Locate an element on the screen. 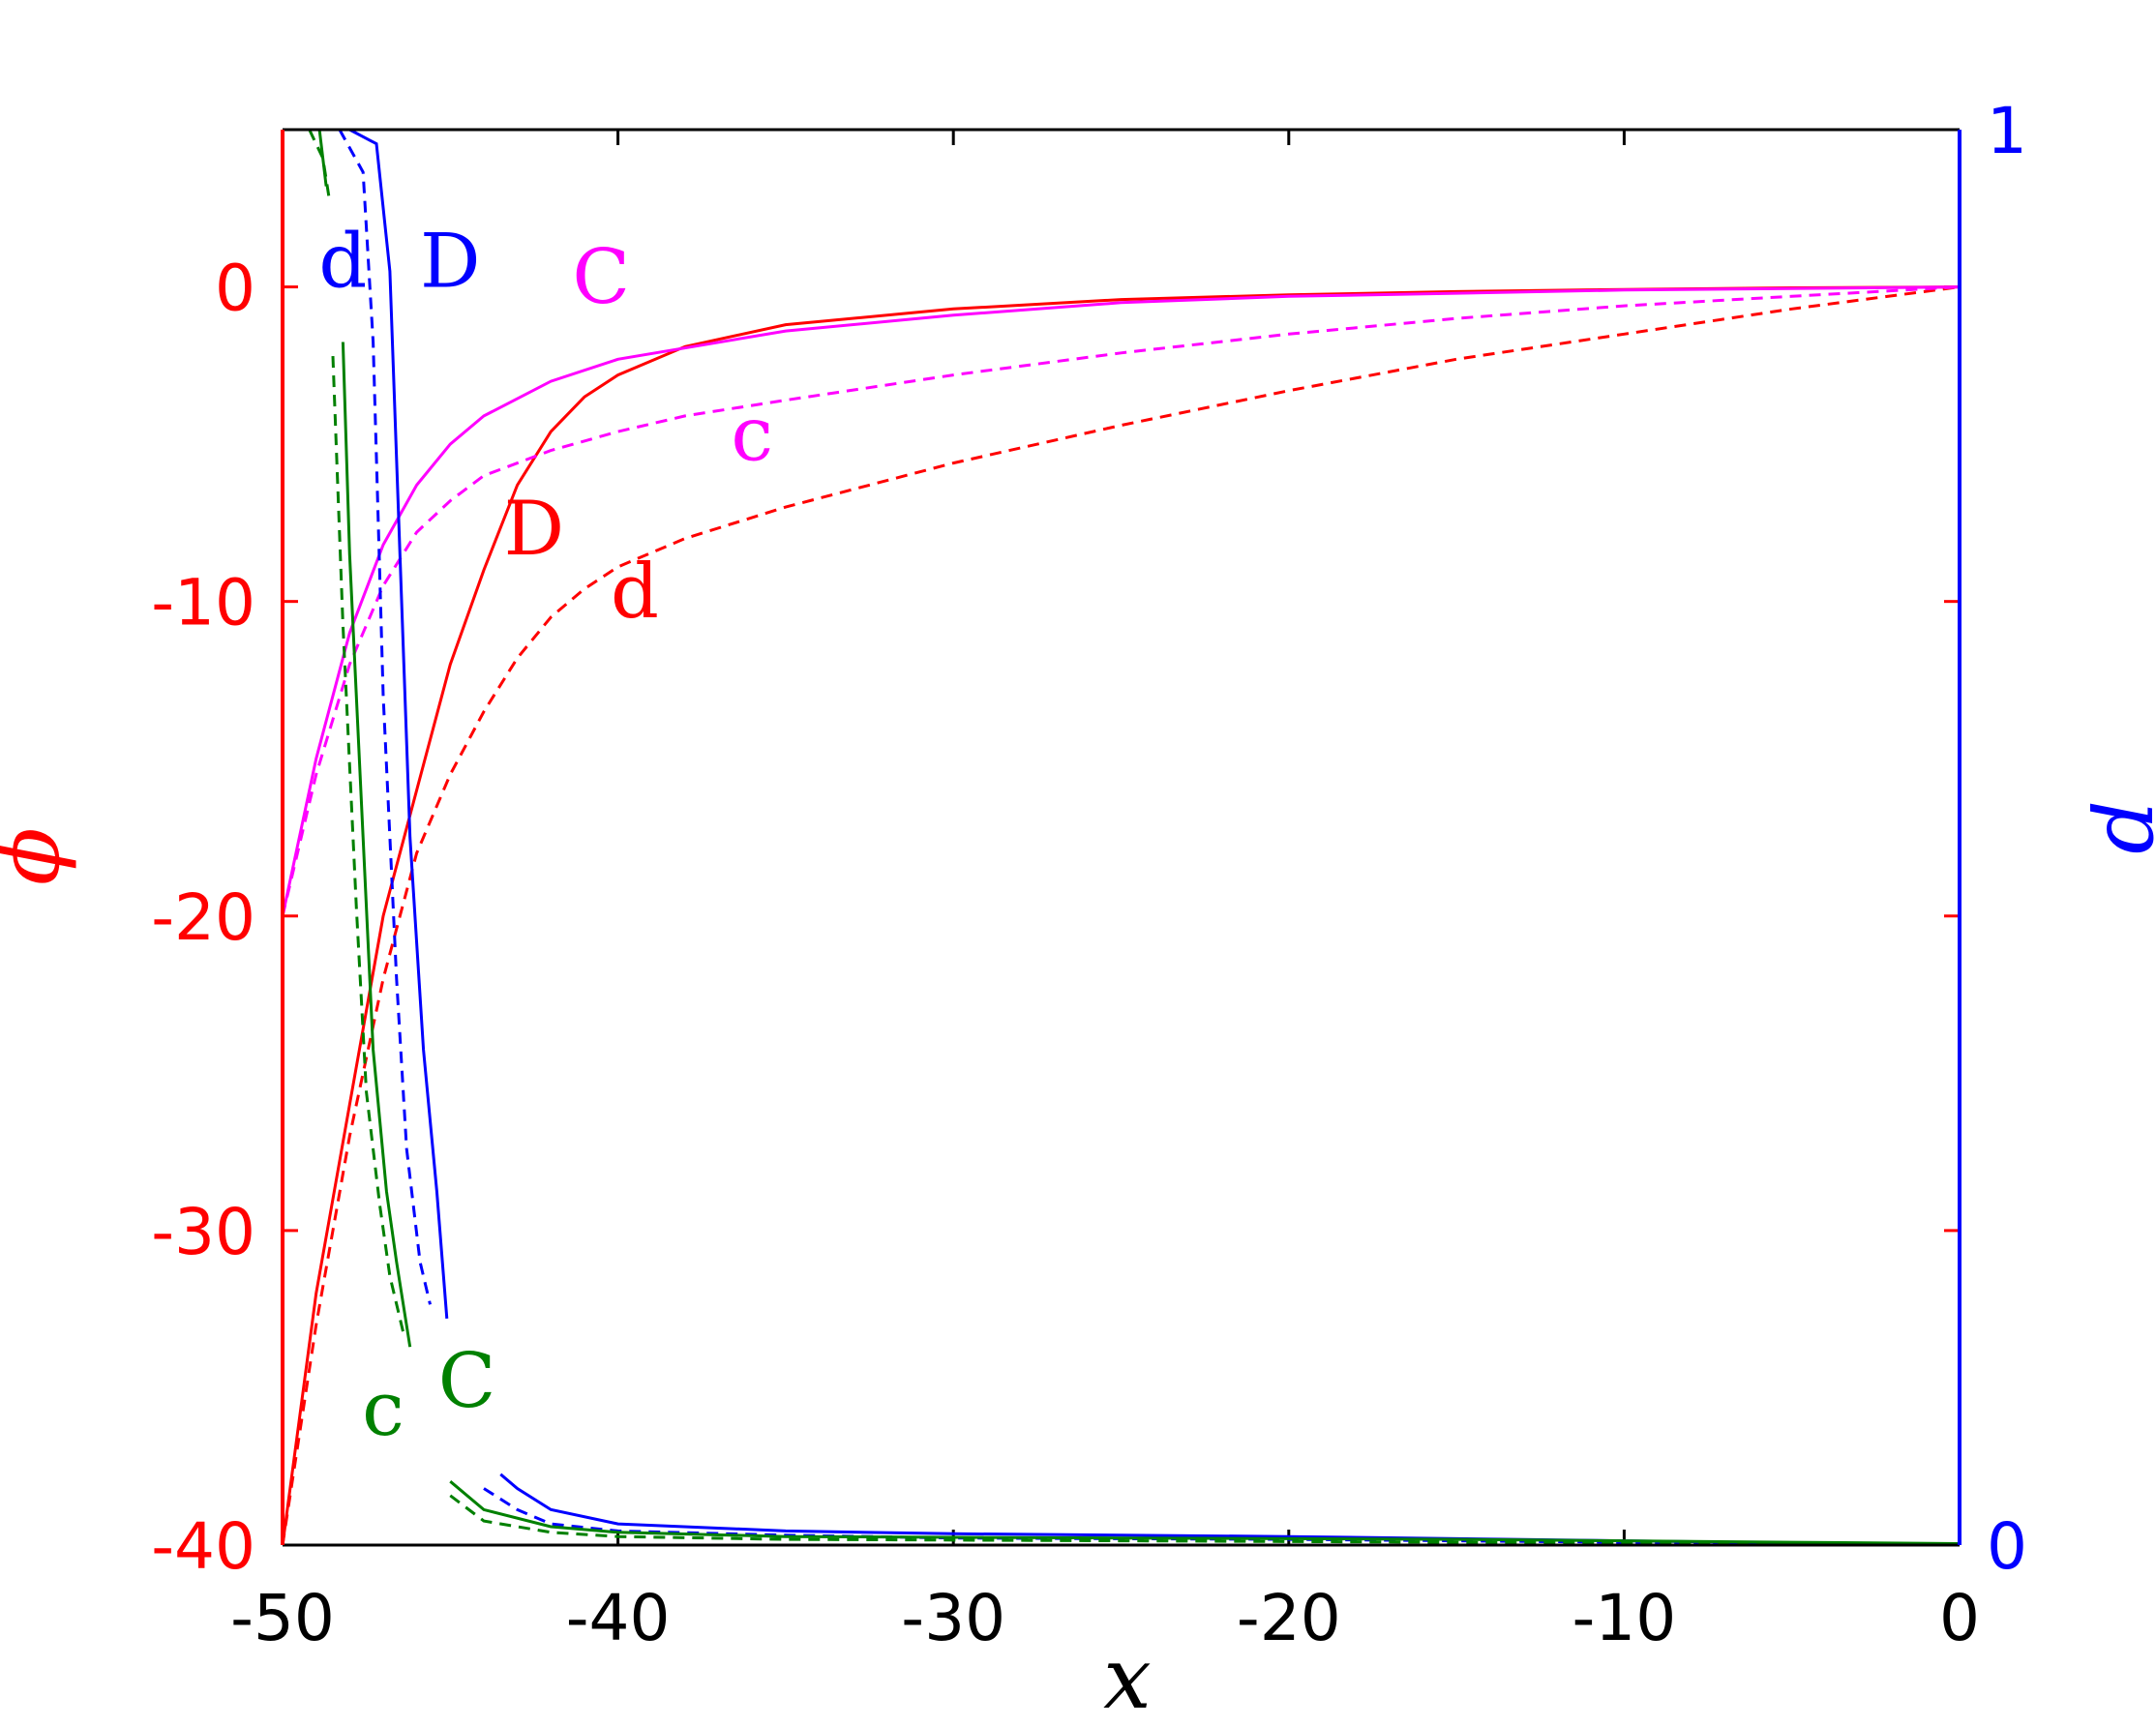  x-tick-label: -30 is located at coordinates (953, 1618).